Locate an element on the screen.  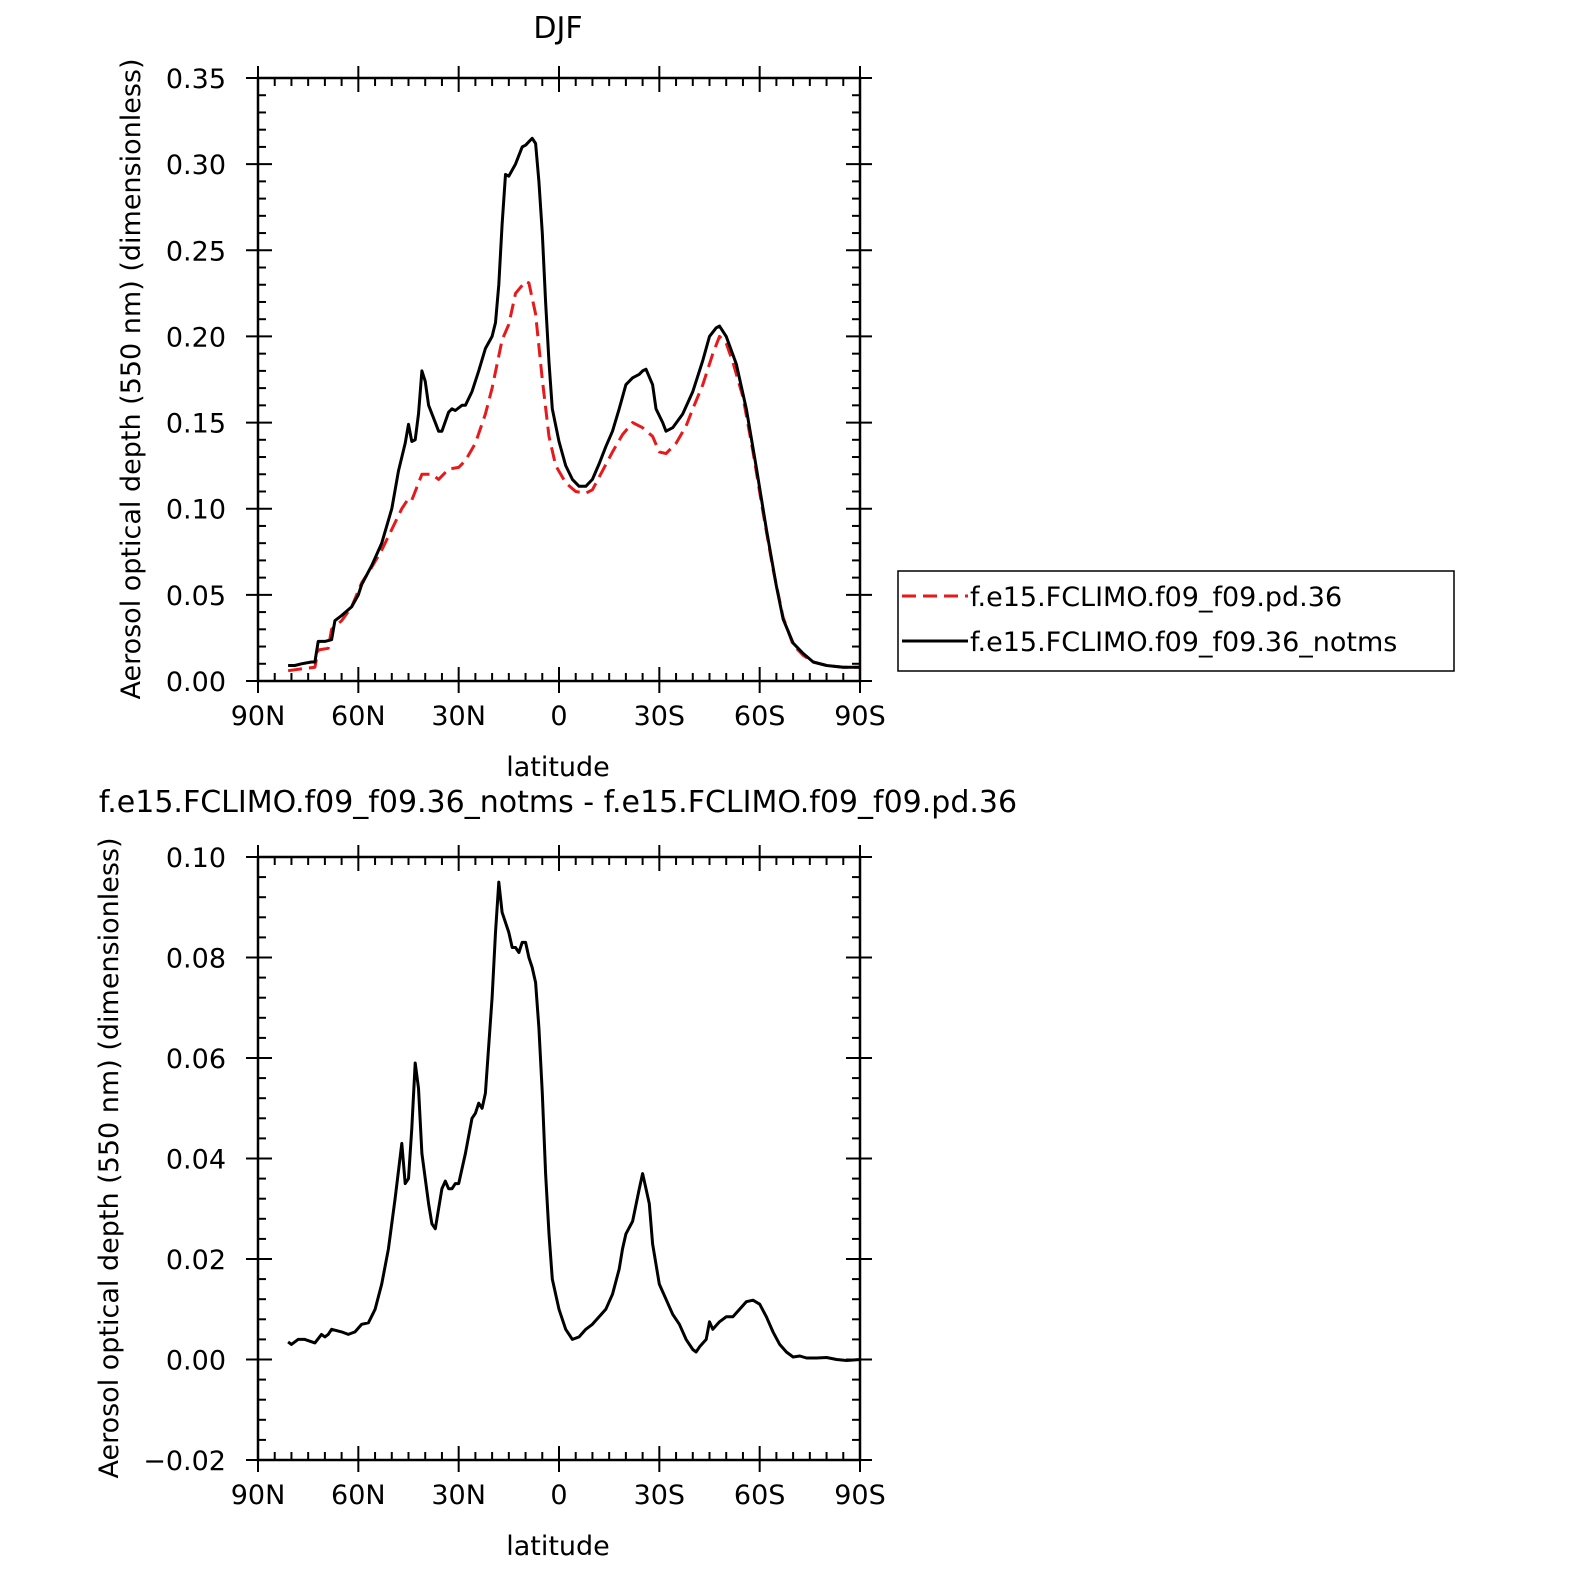
top-chart-x-tick-label: 0 is located at coordinates (558, 716).